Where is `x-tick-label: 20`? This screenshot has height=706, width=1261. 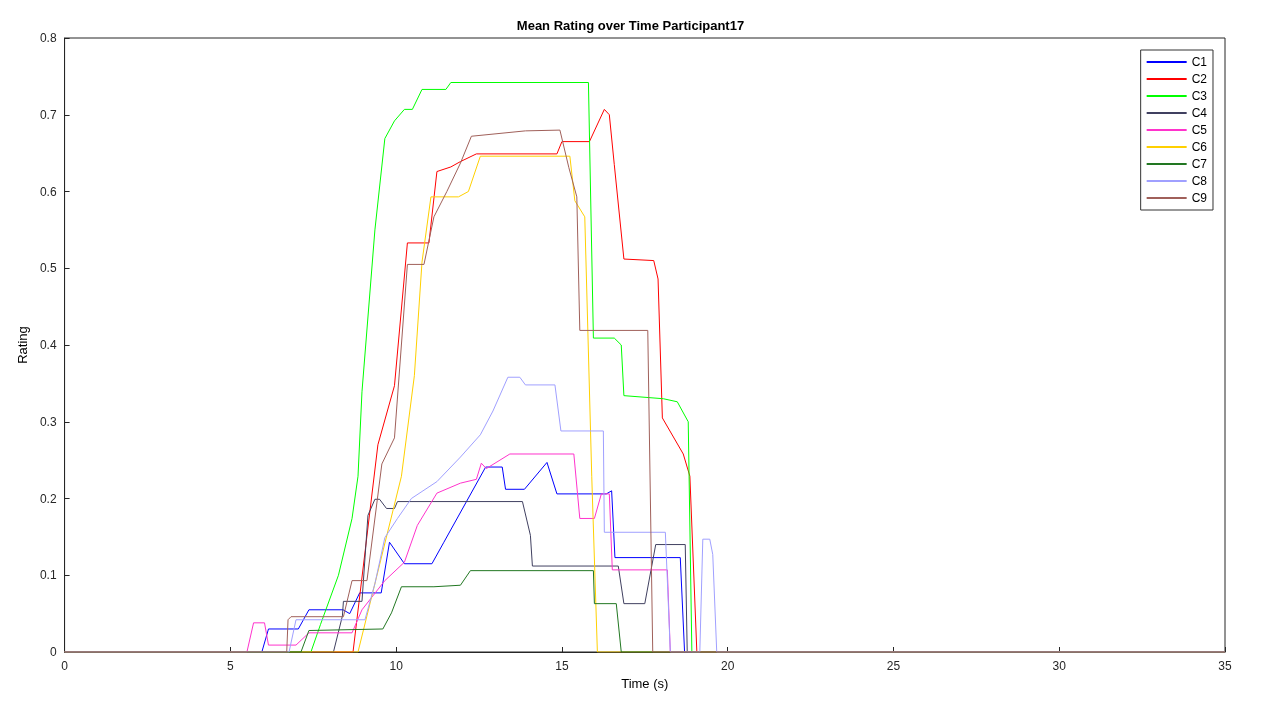 x-tick-label: 20 is located at coordinates (728, 666).